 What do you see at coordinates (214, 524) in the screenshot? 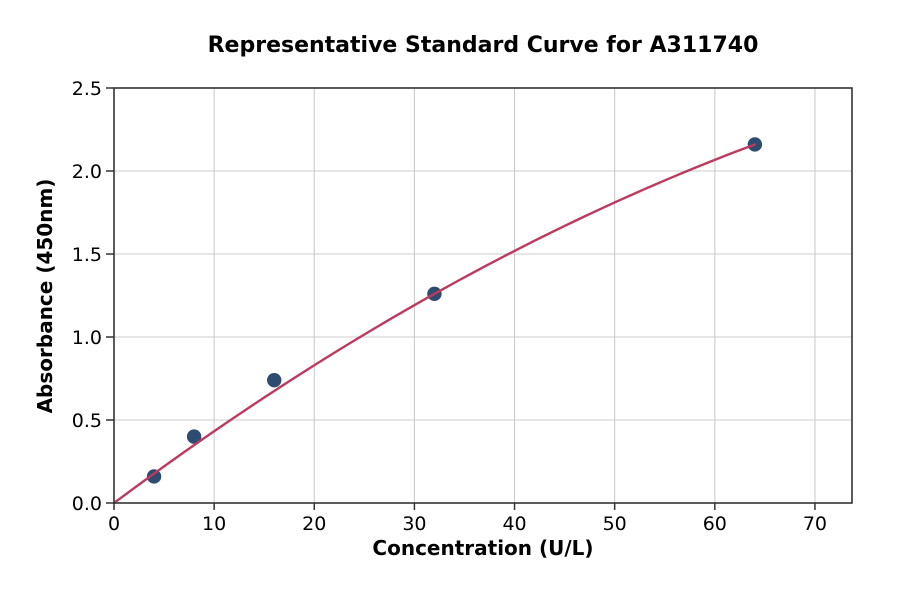
I see `x-tick-label: 10` at bounding box center [214, 524].